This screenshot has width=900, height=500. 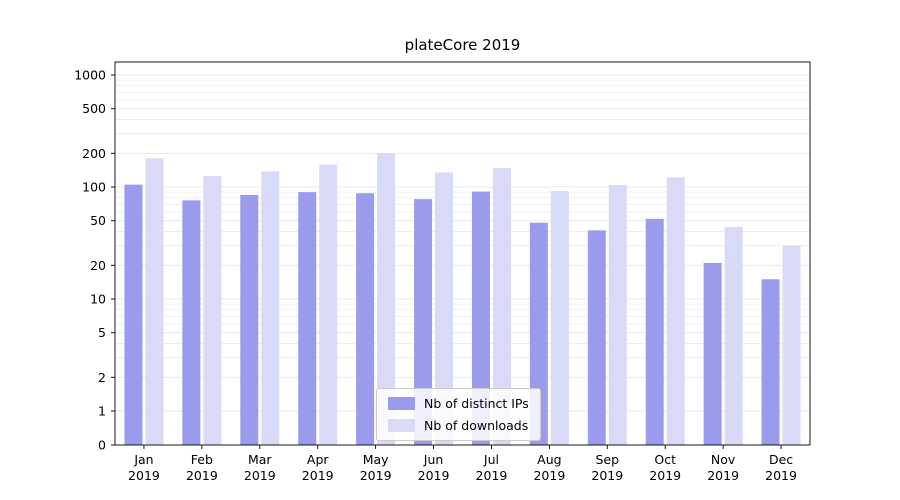 What do you see at coordinates (202, 467) in the screenshot?
I see `x-tick-label: Feb 2019` at bounding box center [202, 467].